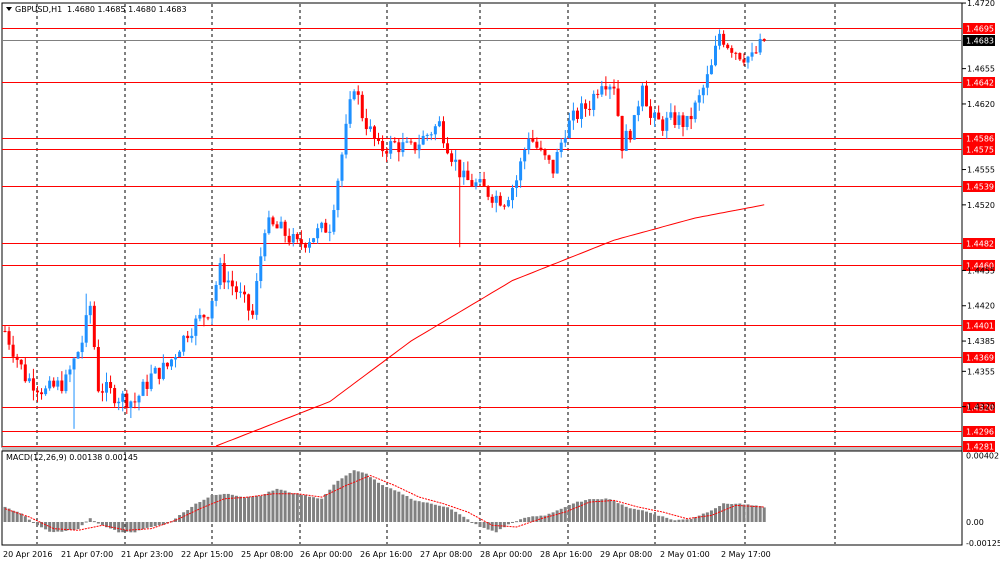 The image size is (1000, 565). I want to click on macd-tick-label: 0.00, so click(975, 522).